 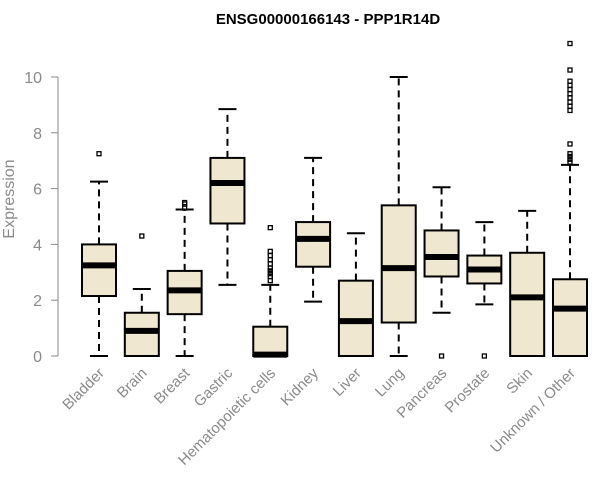 What do you see at coordinates (355, 295) in the screenshot?
I see `box-liver` at bounding box center [355, 295].